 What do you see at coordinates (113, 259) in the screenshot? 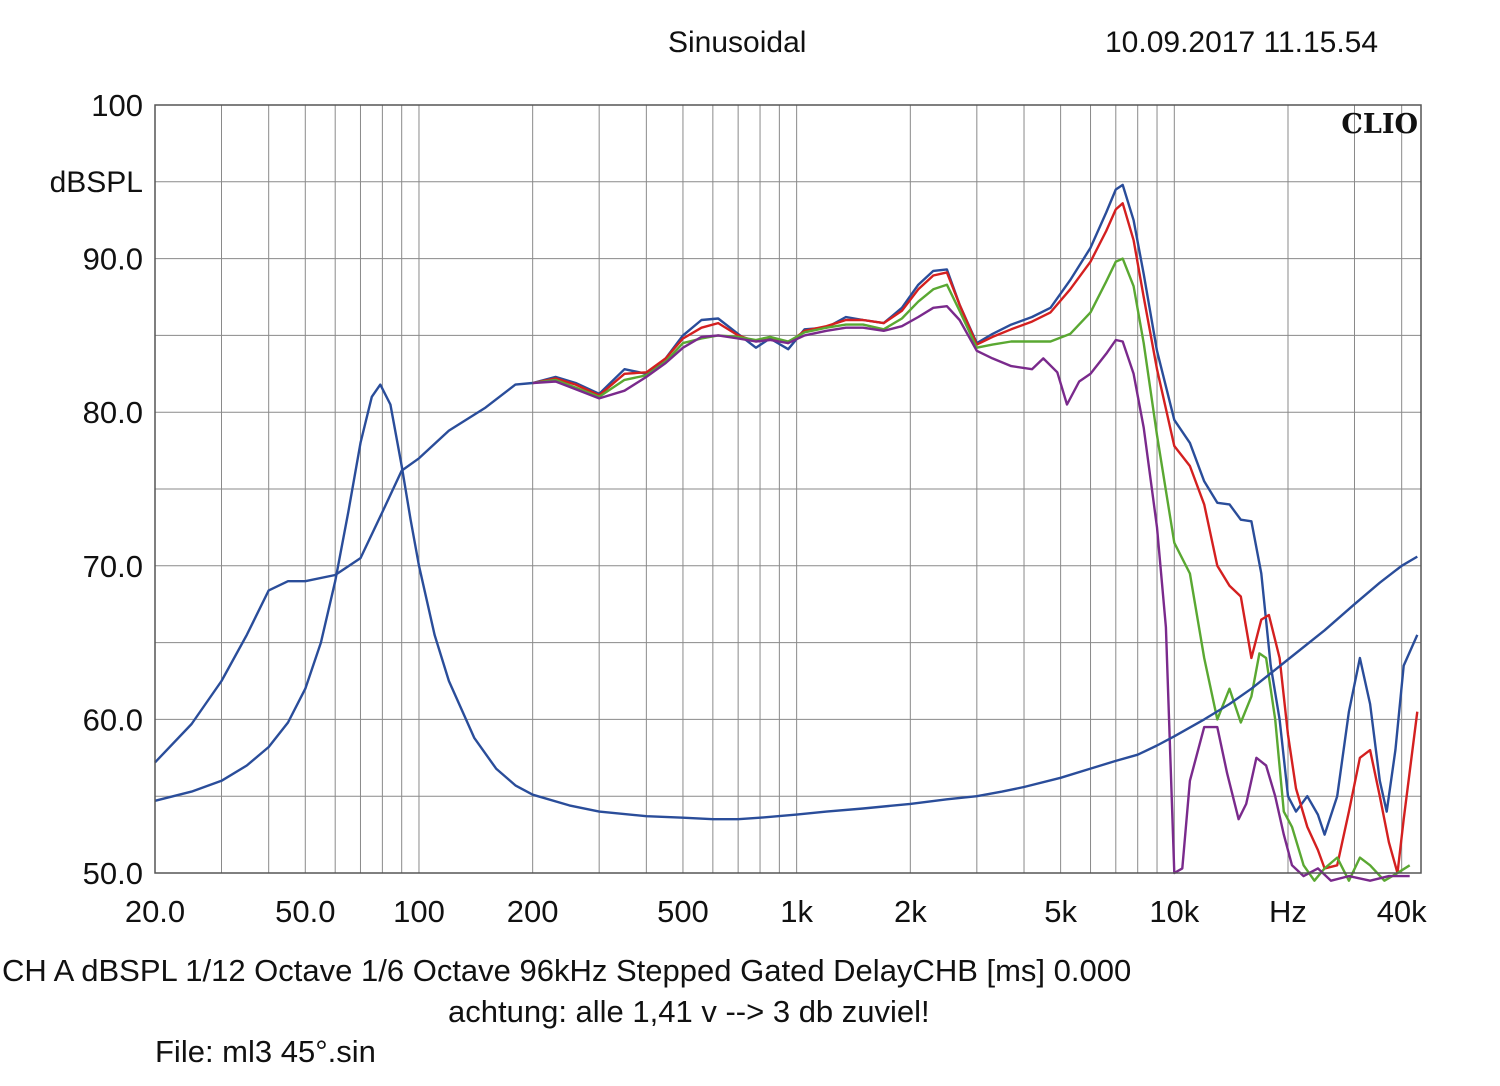
I see `y-tick-label: 90.0` at bounding box center [113, 259].